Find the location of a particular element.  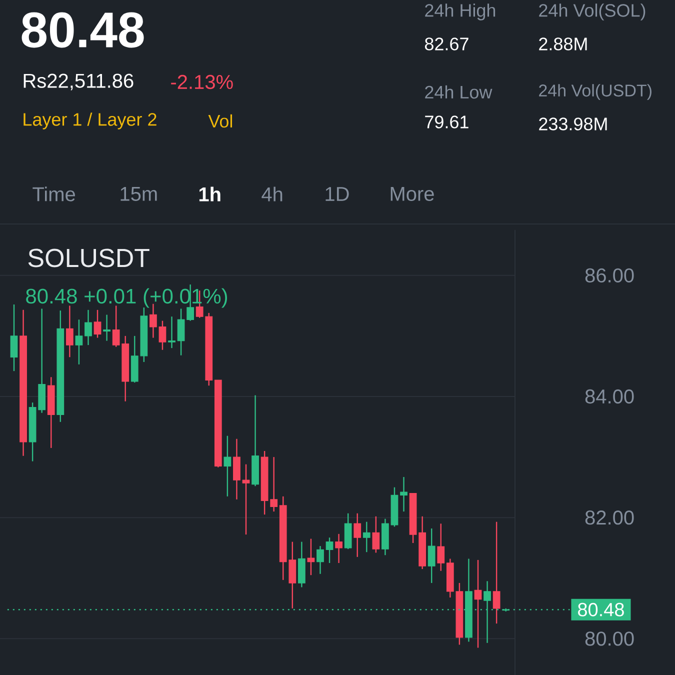

text: Layer 1 / Layer 2 is located at coordinates (90, 121).